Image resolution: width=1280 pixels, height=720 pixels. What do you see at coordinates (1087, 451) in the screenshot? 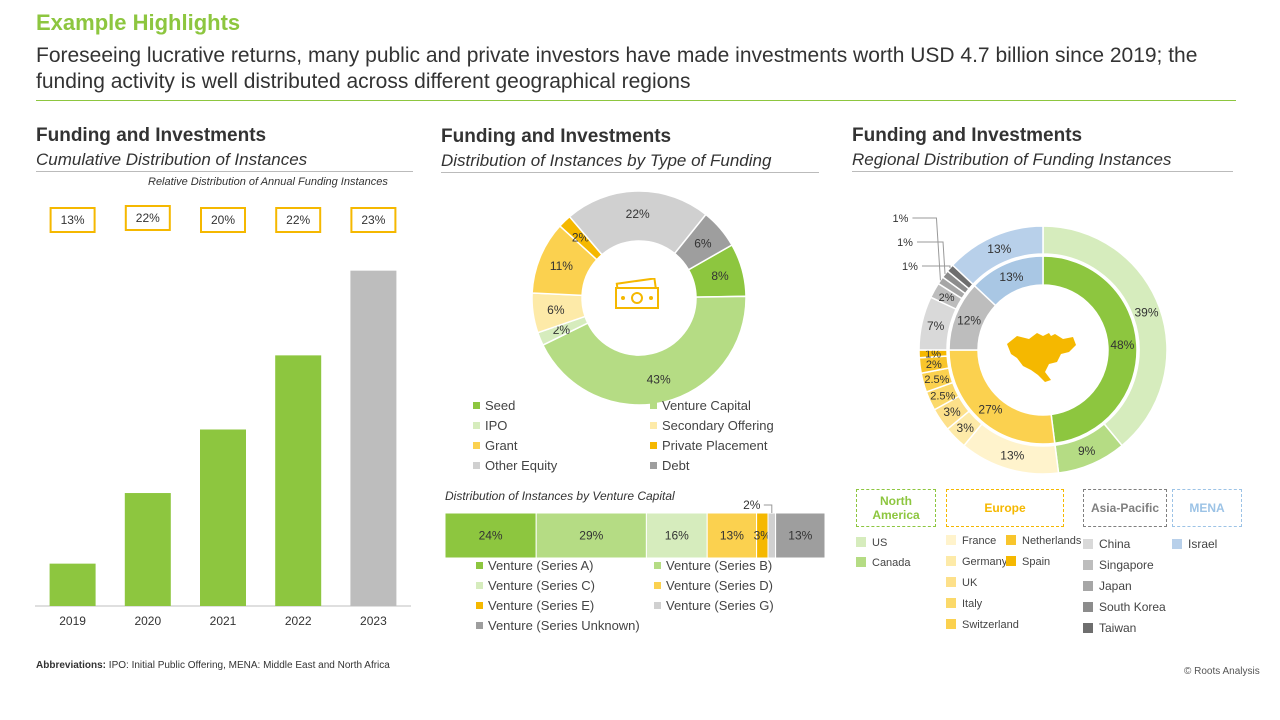
I see `outer-label-canada: 9%` at bounding box center [1087, 451].